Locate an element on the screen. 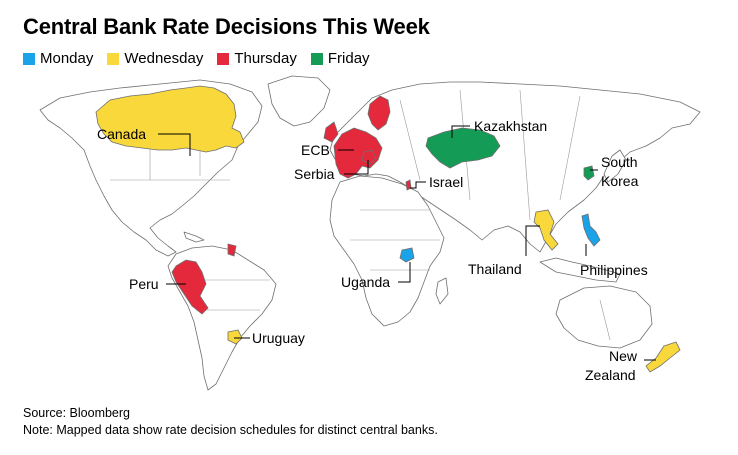 This screenshot has height=455, width=738. region-serbia is located at coordinates (369, 157).